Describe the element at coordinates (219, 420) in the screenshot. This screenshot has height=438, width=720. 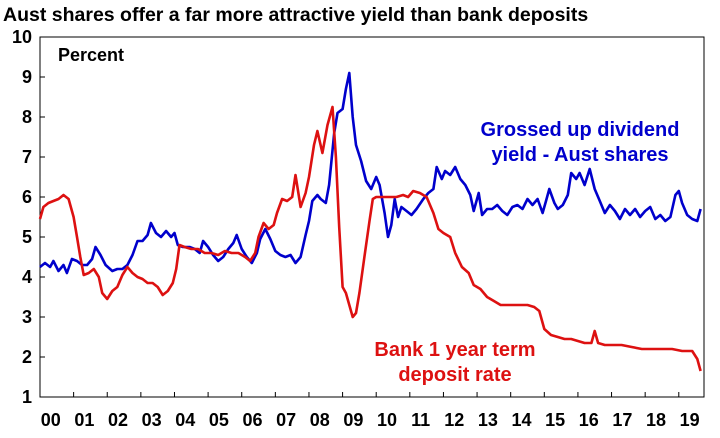
I see `x-tick-label: 05` at that location.